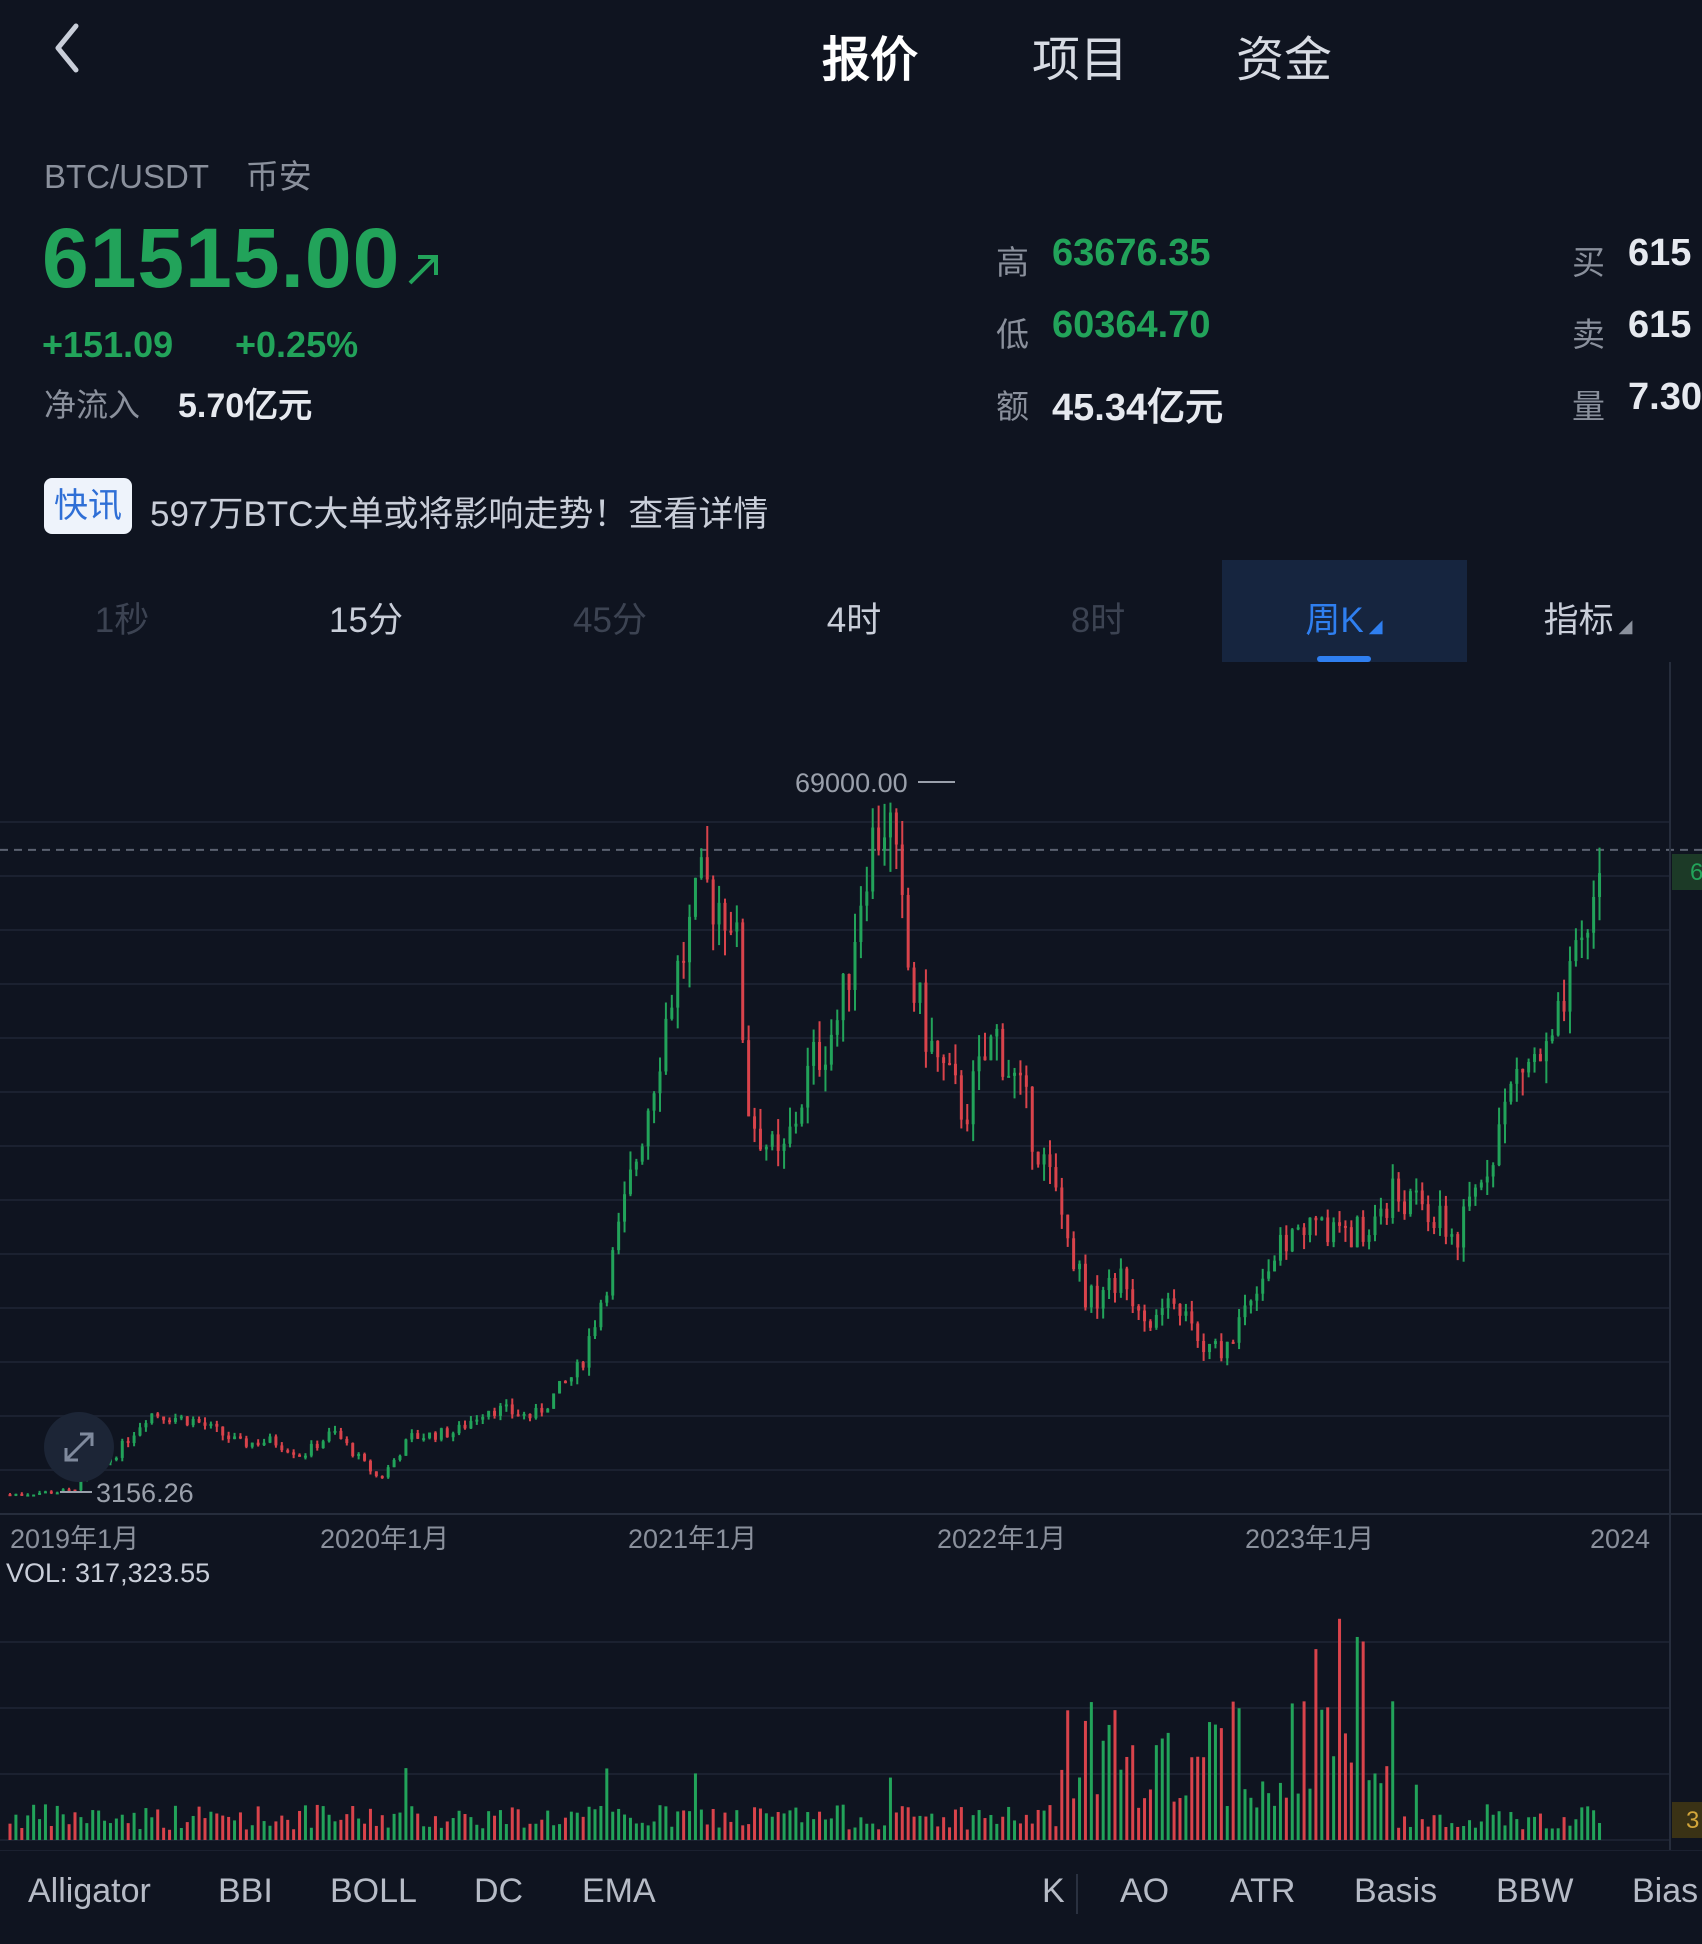  What do you see at coordinates (89, 1891) in the screenshot?
I see `indicator-alligator: Alligator` at bounding box center [89, 1891].